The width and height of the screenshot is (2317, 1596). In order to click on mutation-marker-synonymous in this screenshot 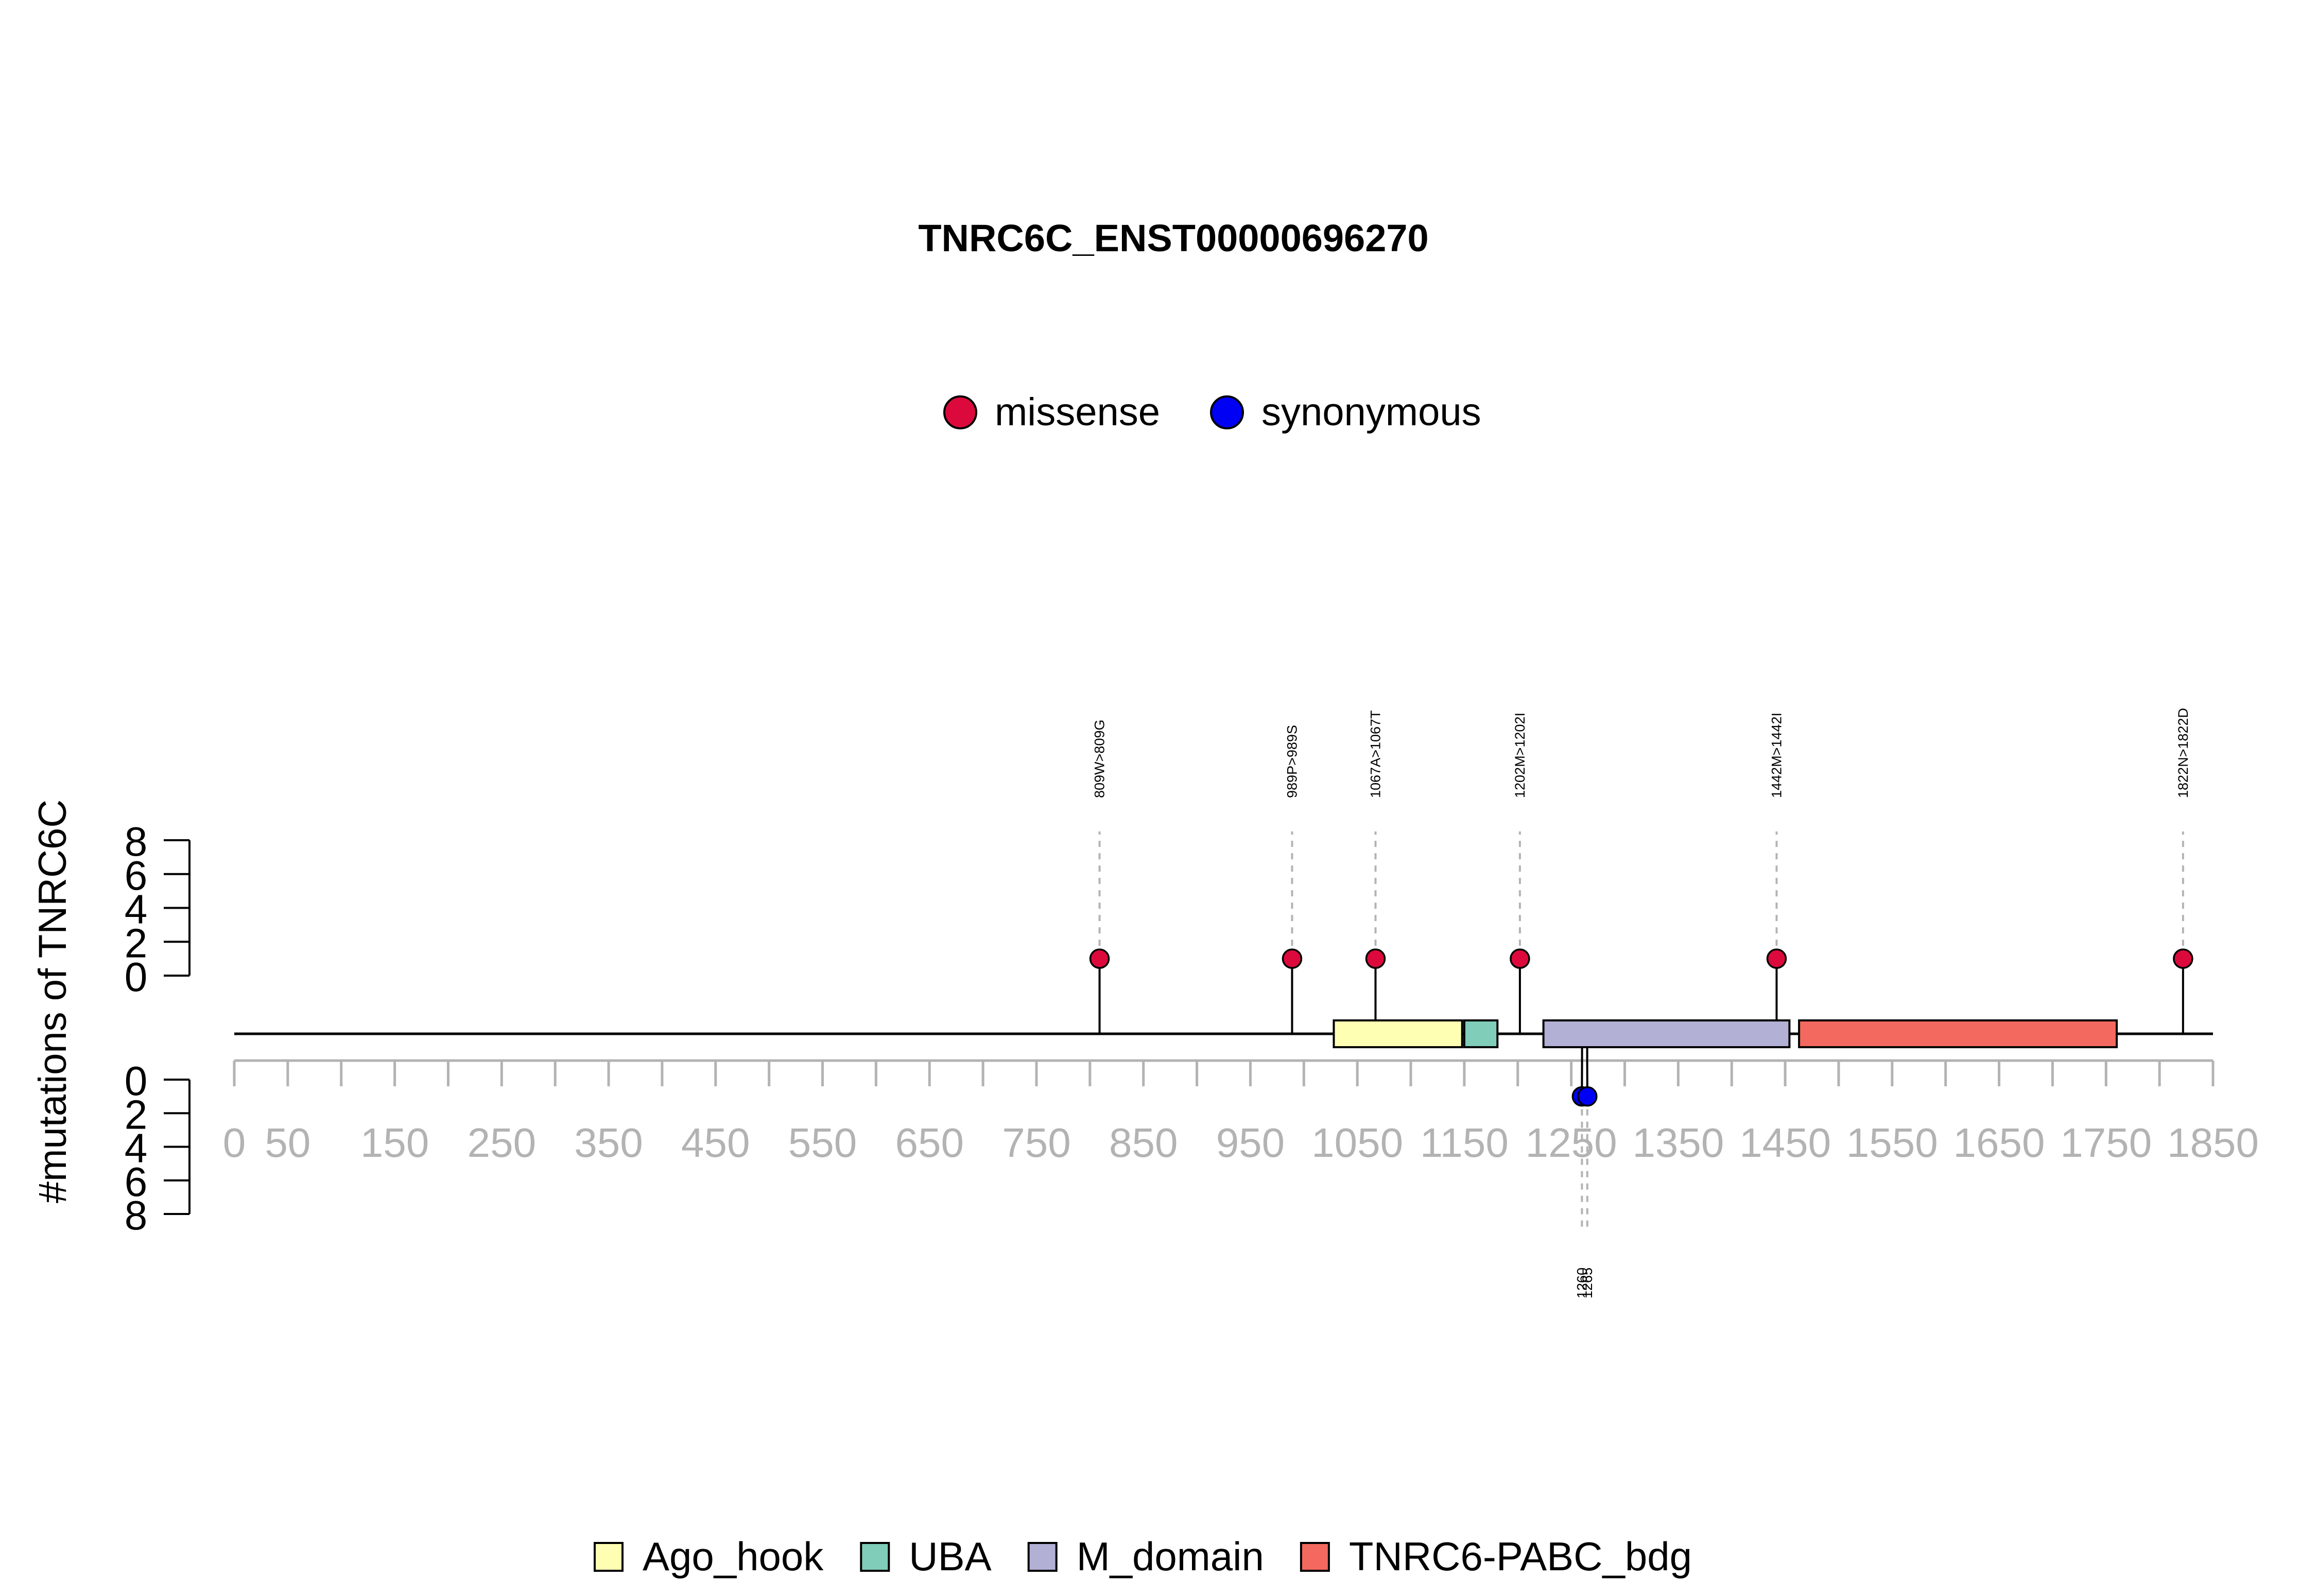, I will do `click(1587, 1096)`.